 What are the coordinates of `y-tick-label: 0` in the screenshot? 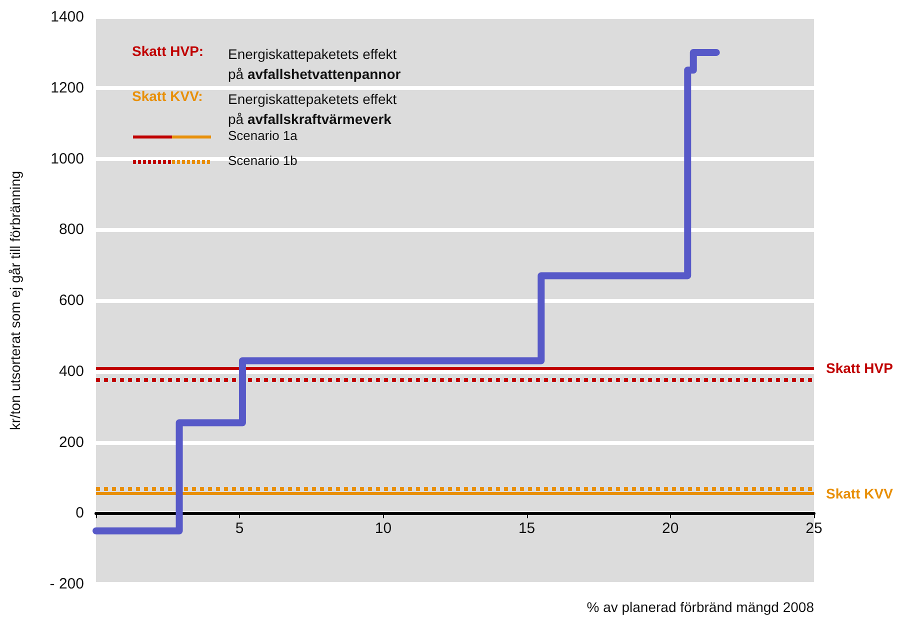 It's located at (80, 513).